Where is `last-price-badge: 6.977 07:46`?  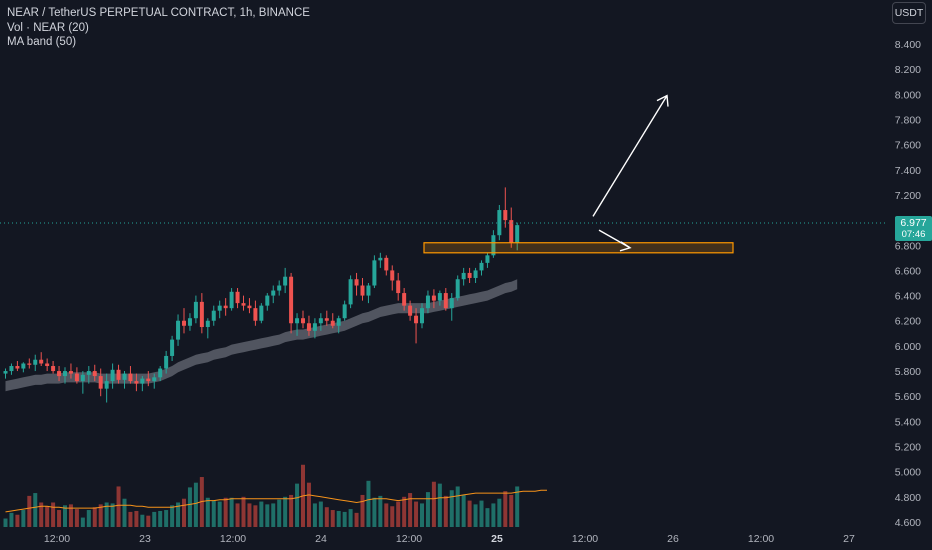
last-price-badge: 6.977 07:46 is located at coordinates (913, 228).